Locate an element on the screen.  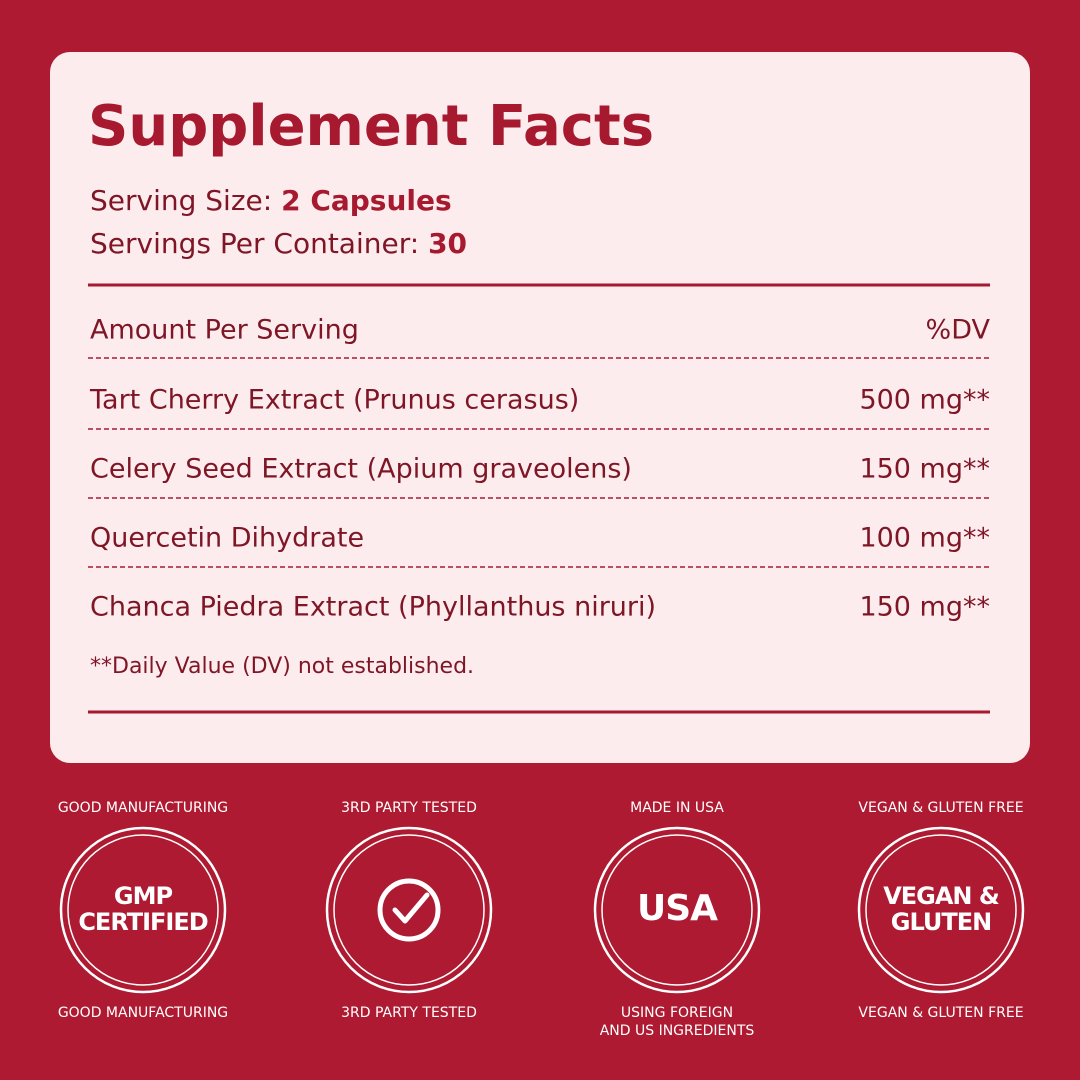
badge-bottom-label: VEGAN & GLUTEN FREE is located at coordinates (940, 1013).